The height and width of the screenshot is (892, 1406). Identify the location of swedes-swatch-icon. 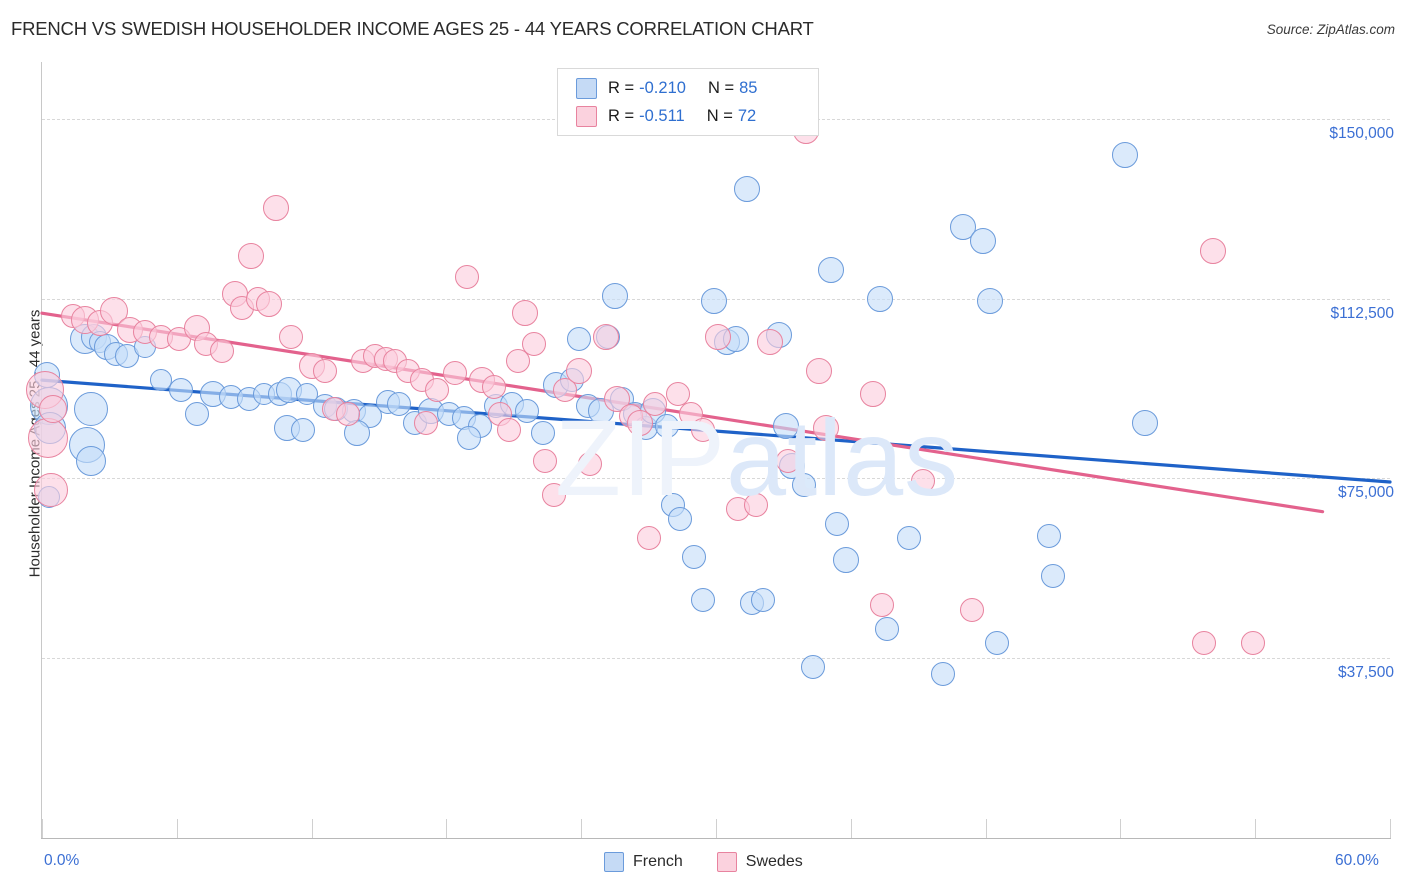
(586, 116).